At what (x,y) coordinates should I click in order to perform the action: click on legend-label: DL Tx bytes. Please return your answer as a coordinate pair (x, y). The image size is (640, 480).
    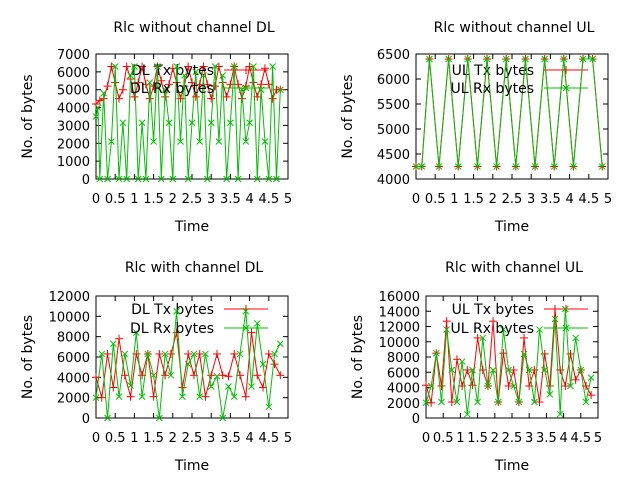
    Looking at the image, I should click on (172, 310).